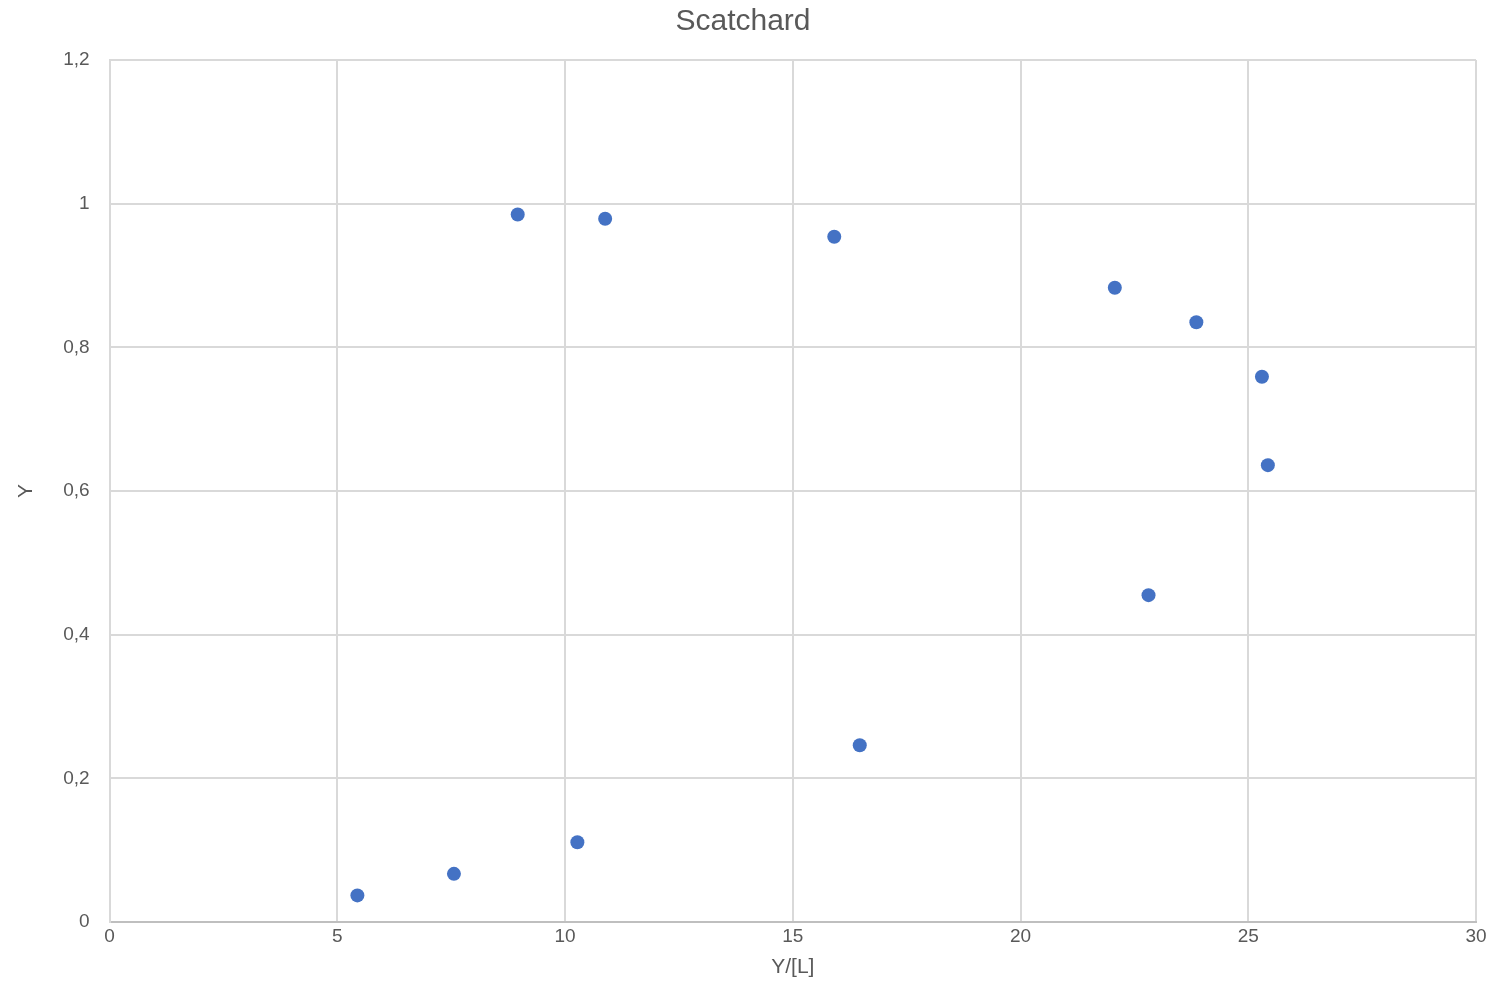 This screenshot has height=986, width=1494. Describe the element at coordinates (109, 935) in the screenshot. I see `x-tick-label: 0` at that location.